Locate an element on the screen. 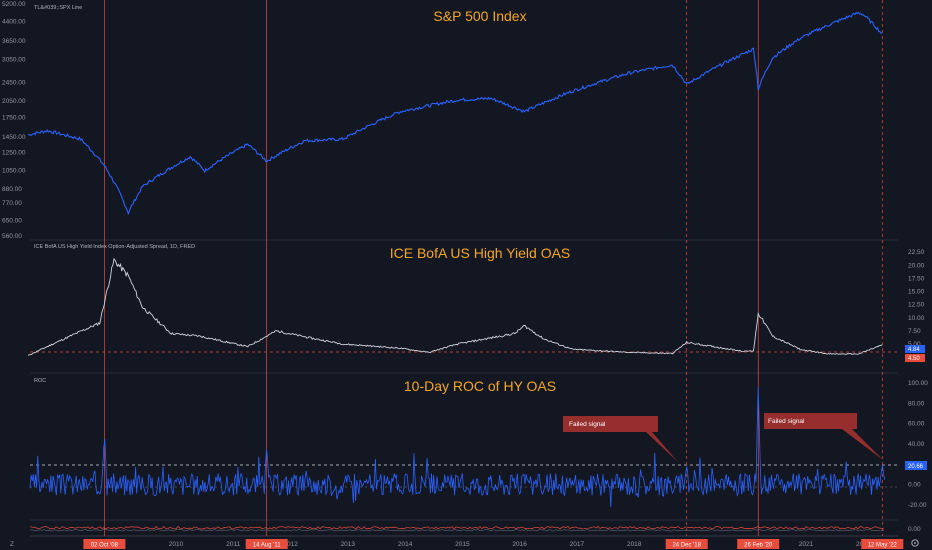 The height and width of the screenshot is (550, 932). oas-axis-tick: 7.50 is located at coordinates (914, 331).